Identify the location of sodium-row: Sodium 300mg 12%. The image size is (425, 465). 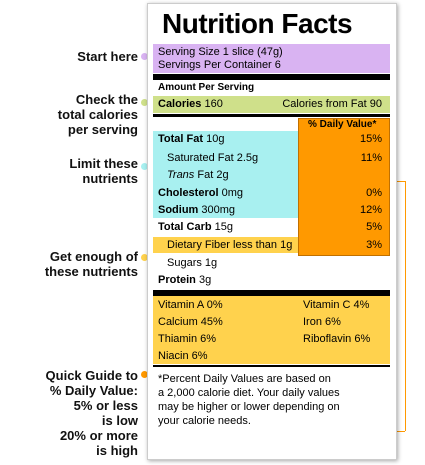
(271, 210).